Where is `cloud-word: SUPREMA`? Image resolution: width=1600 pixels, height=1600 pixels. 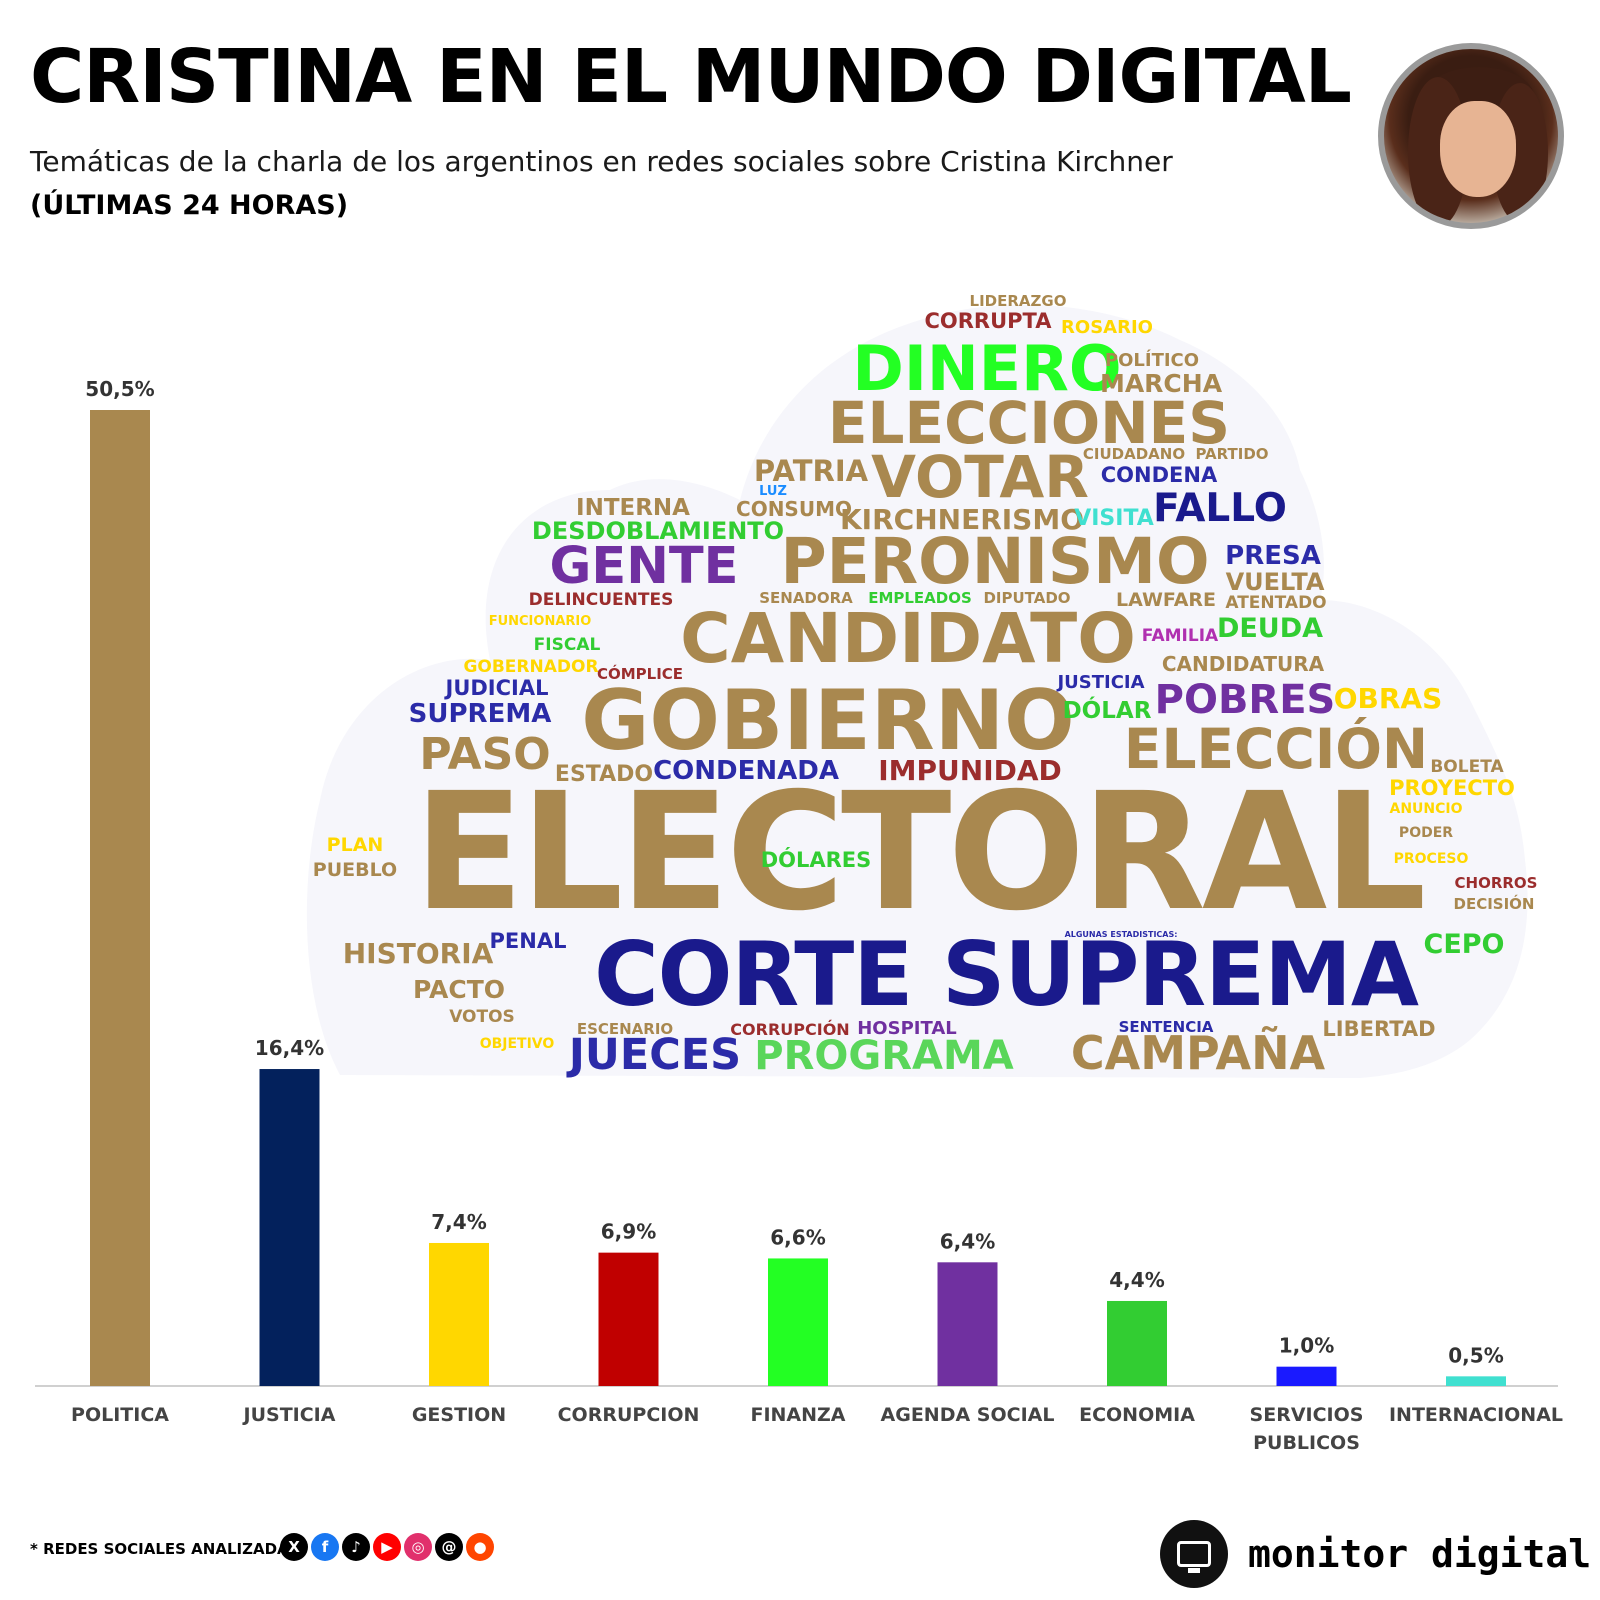
cloud-word: SUPREMA is located at coordinates (480, 714).